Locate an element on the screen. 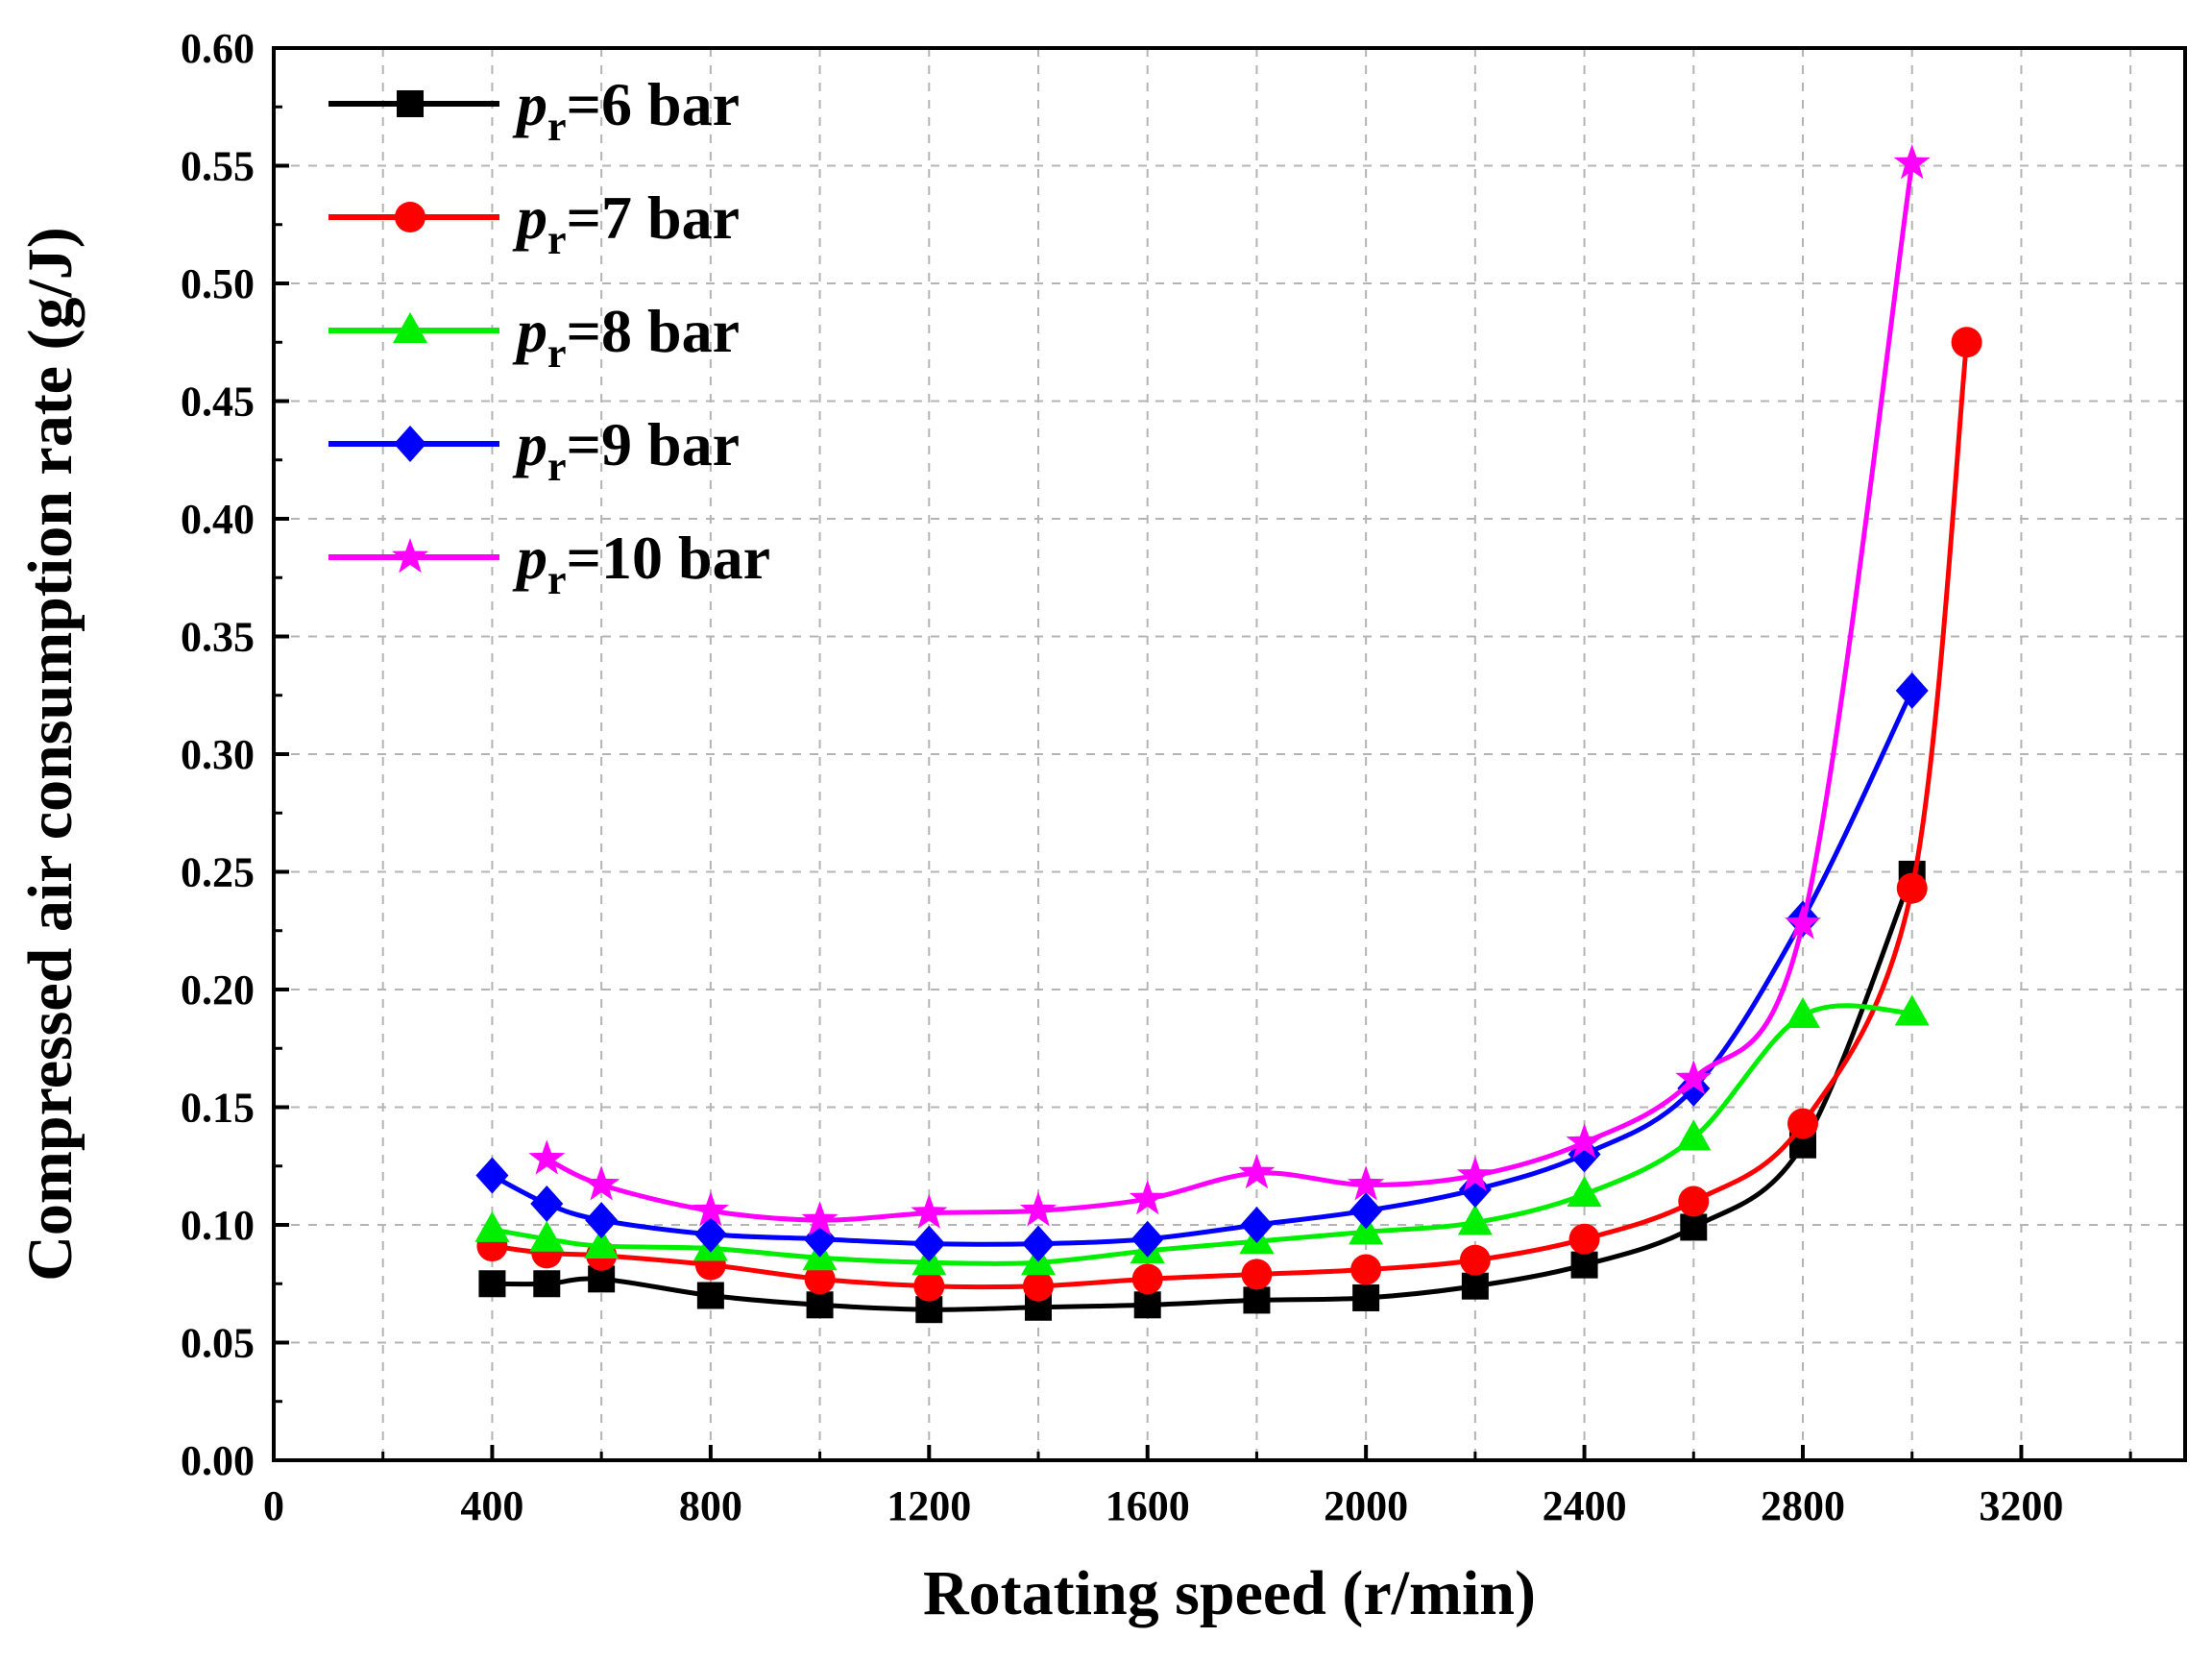  legend-label: pr=10 bar is located at coordinates (641, 564).